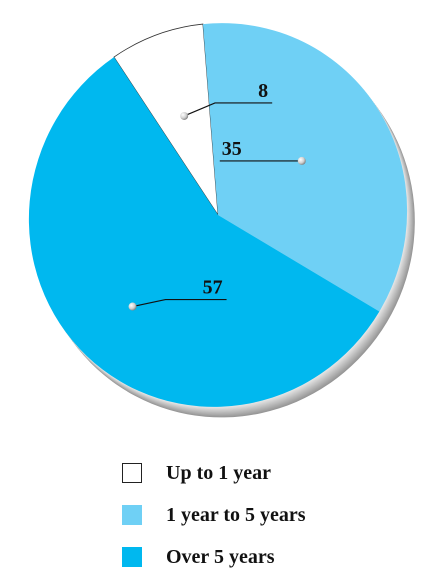  Describe the element at coordinates (236, 515) in the screenshot. I see `legend-label: 1 year to 5 years` at that location.